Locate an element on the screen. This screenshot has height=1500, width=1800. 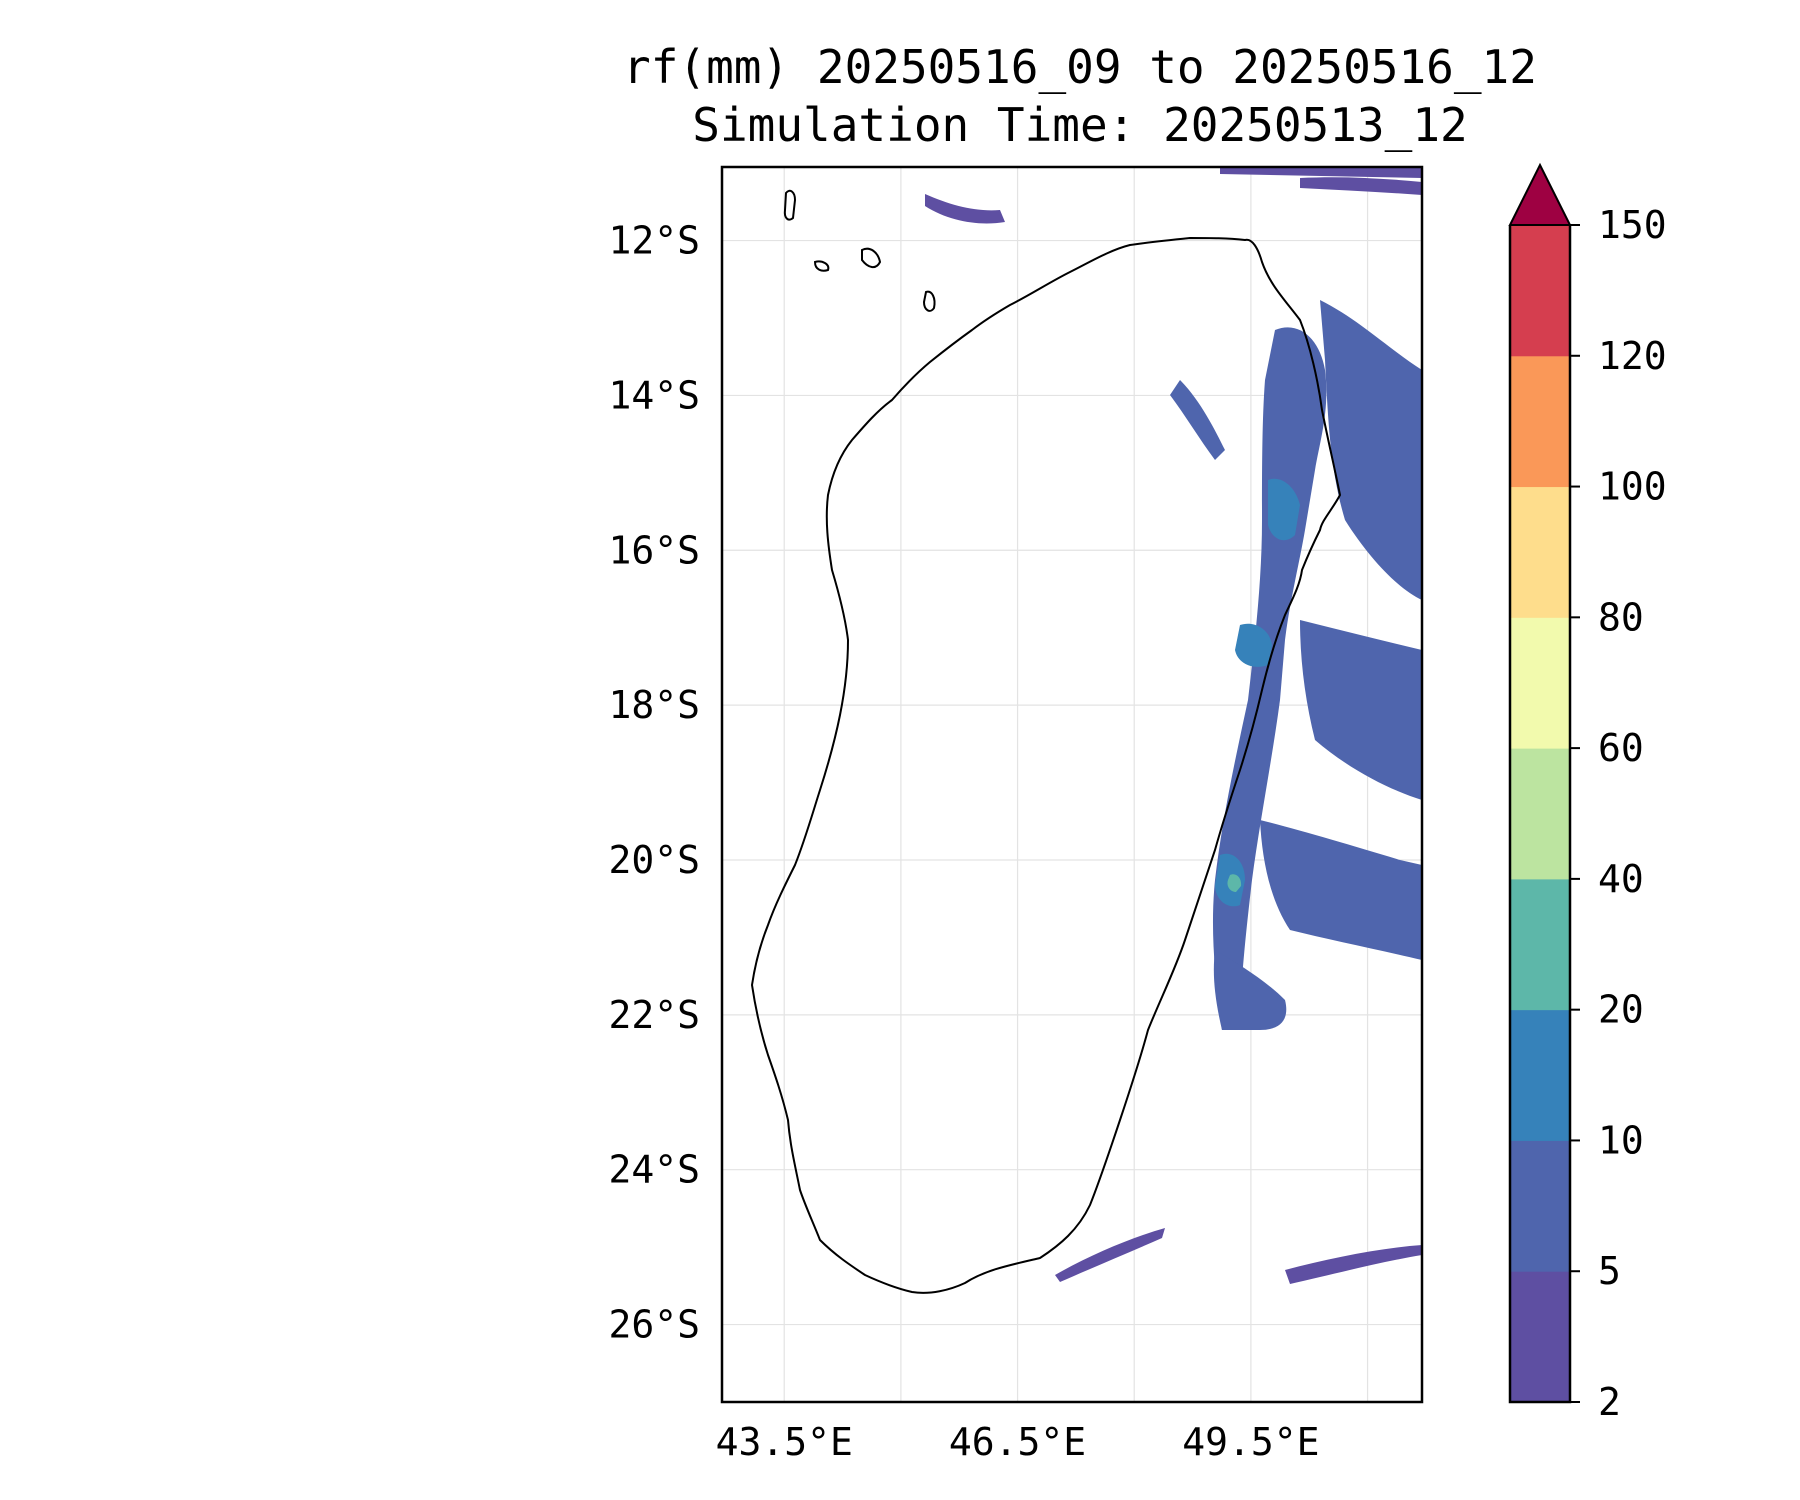
colorbar: 2 5 10 20 40 60 80 100 120 150 is located at coordinates (1587, 793).